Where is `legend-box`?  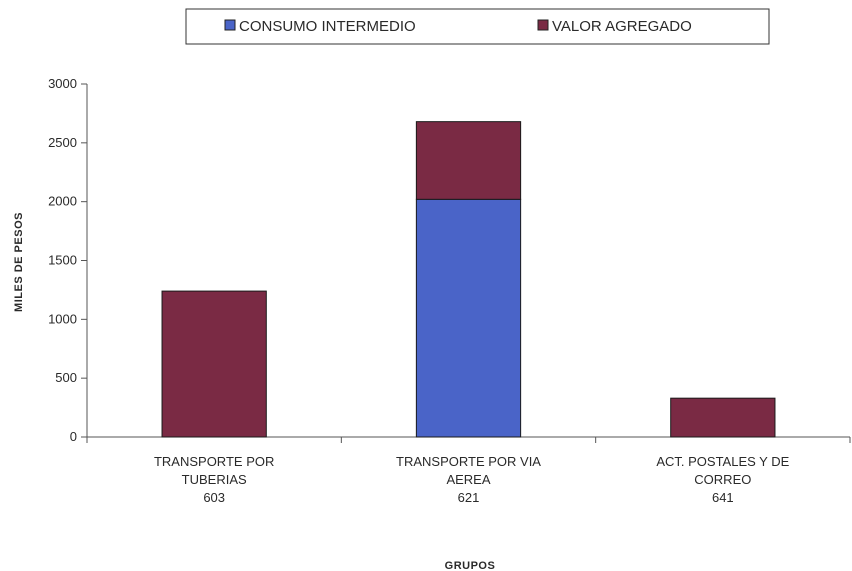
legend-box is located at coordinates (477, 26).